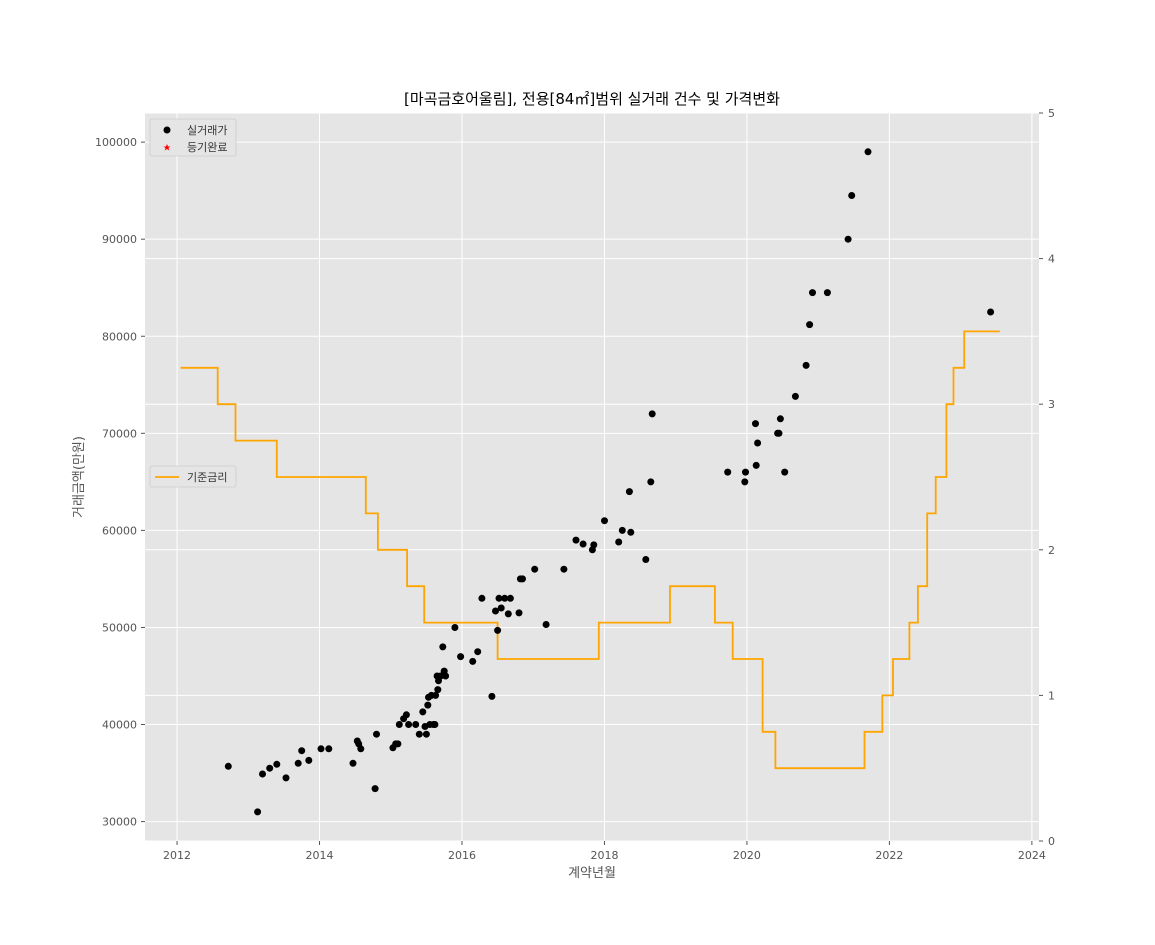  What do you see at coordinates (119, 725) in the screenshot?
I see `y-tick-label: 40000` at bounding box center [119, 725].